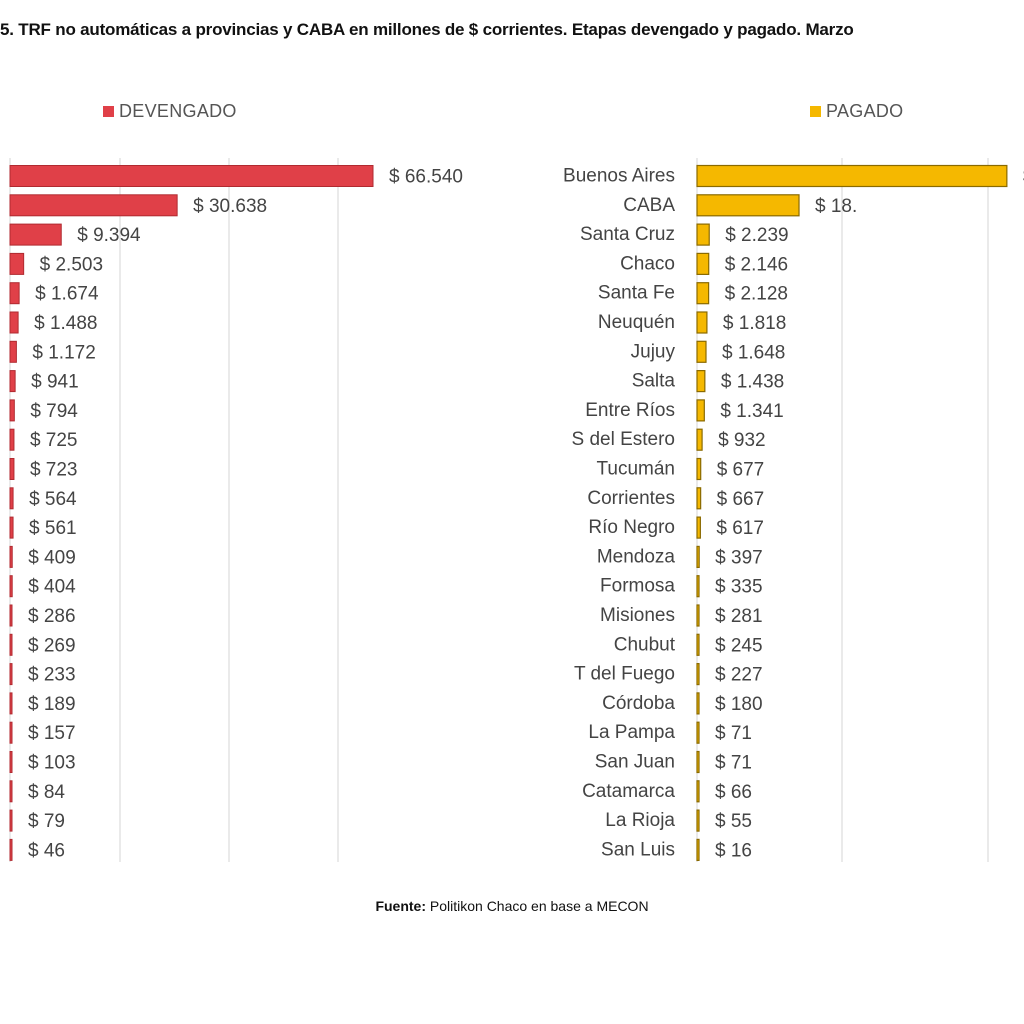 Image resolution: width=1024 pixels, height=1024 pixels. I want to click on value-label-devengado-18: $ 189, so click(52, 704).